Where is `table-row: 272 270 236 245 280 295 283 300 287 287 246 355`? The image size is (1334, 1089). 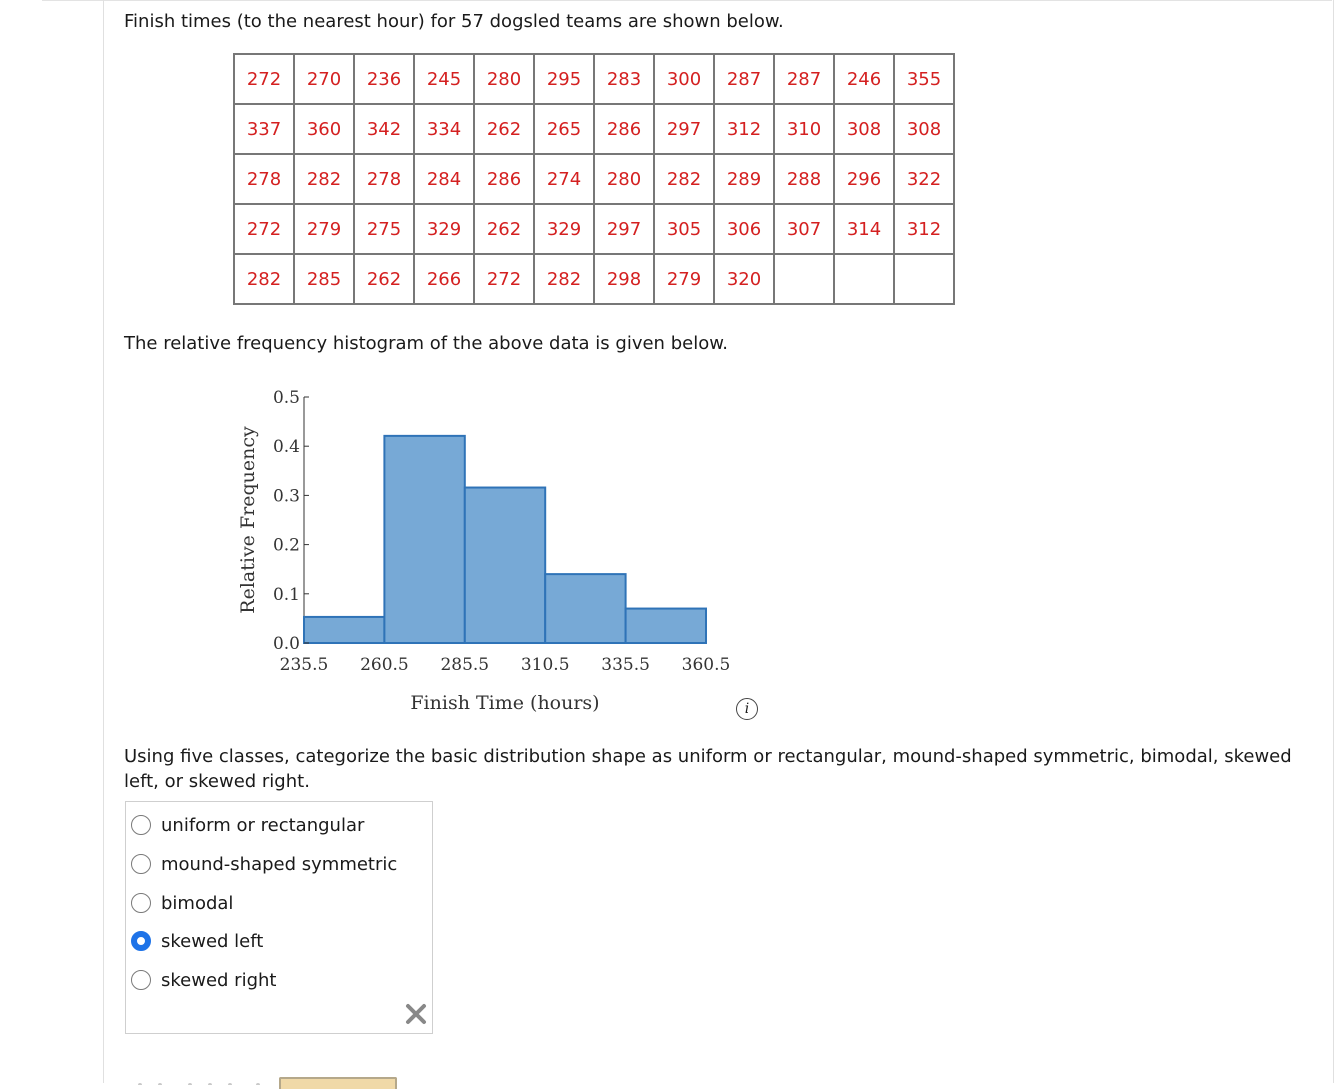 table-row: 272 270 236 245 280 295 283 300 287 287 246 355 is located at coordinates (594, 79).